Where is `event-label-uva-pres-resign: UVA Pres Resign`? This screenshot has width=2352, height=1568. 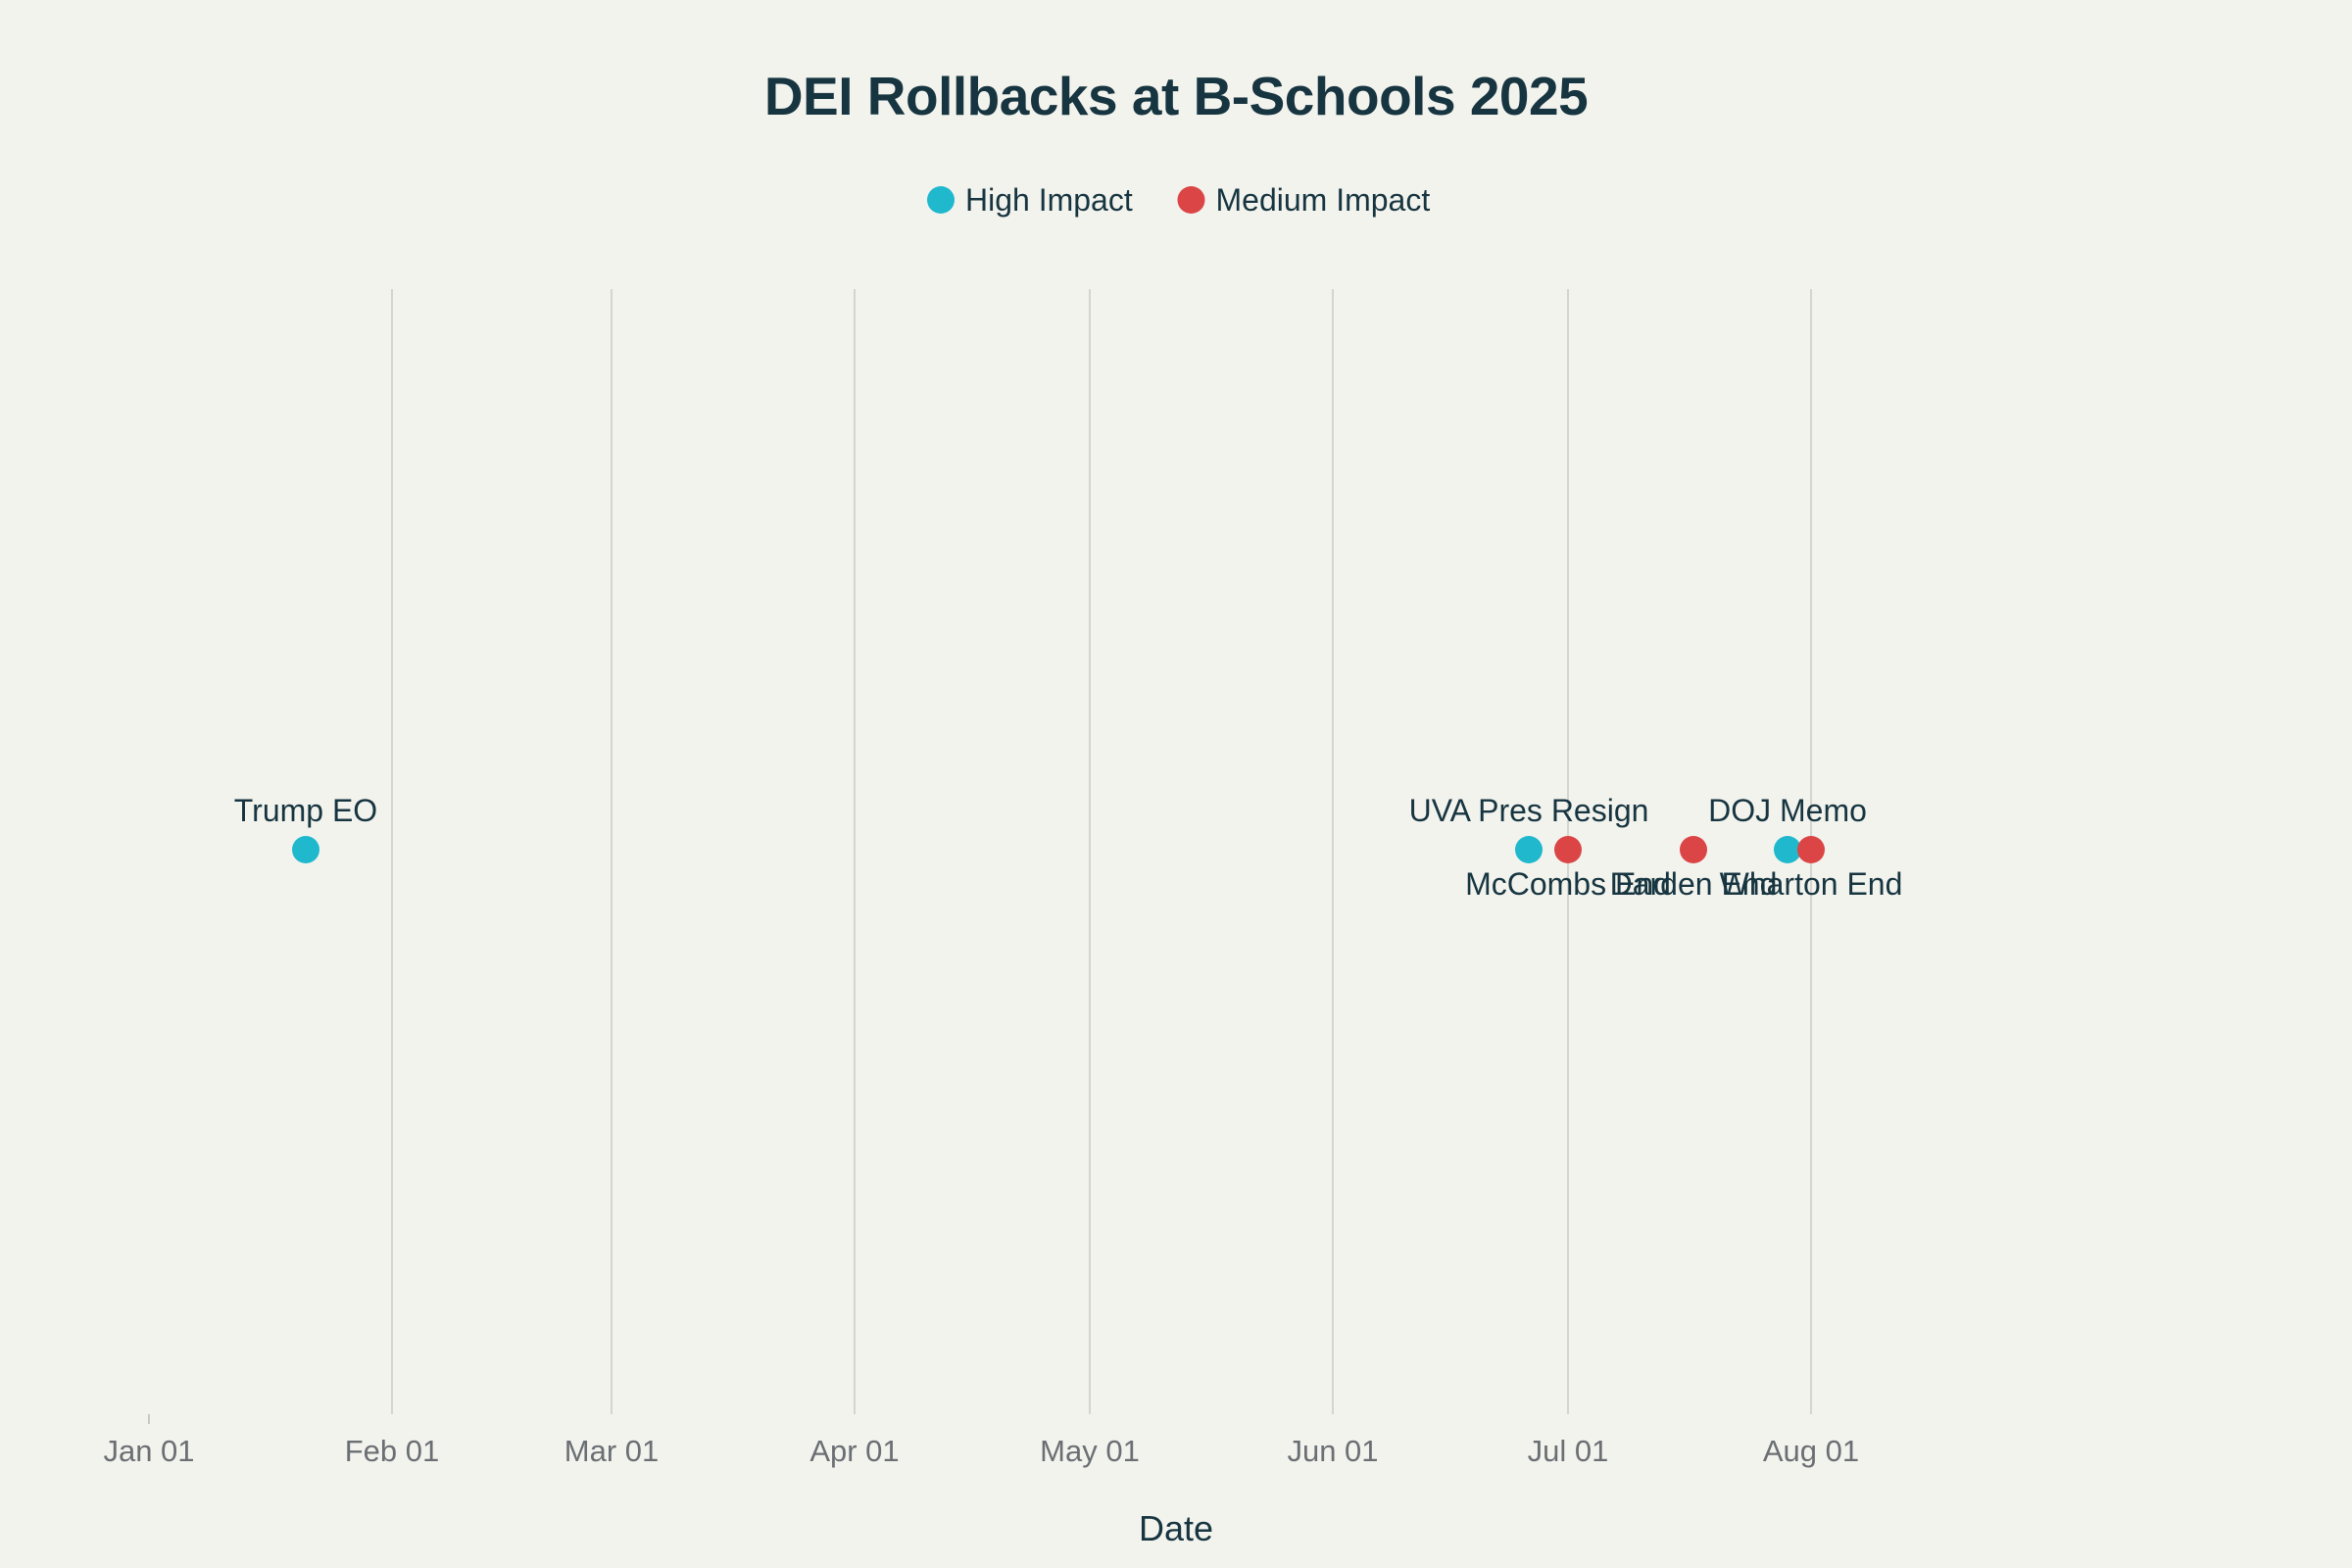 event-label-uva-pres-resign: UVA Pres Resign is located at coordinates (1529, 810).